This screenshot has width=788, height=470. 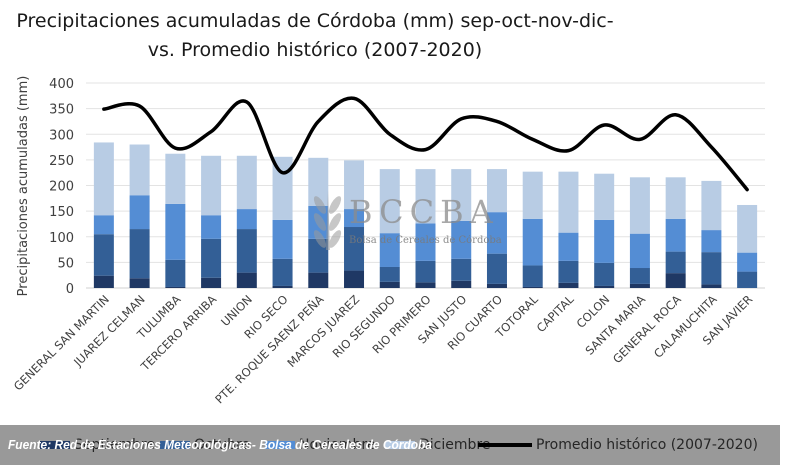 What do you see at coordinates (114, 445) in the screenshot?
I see `legend-label: Septiembre` at bounding box center [114, 445].